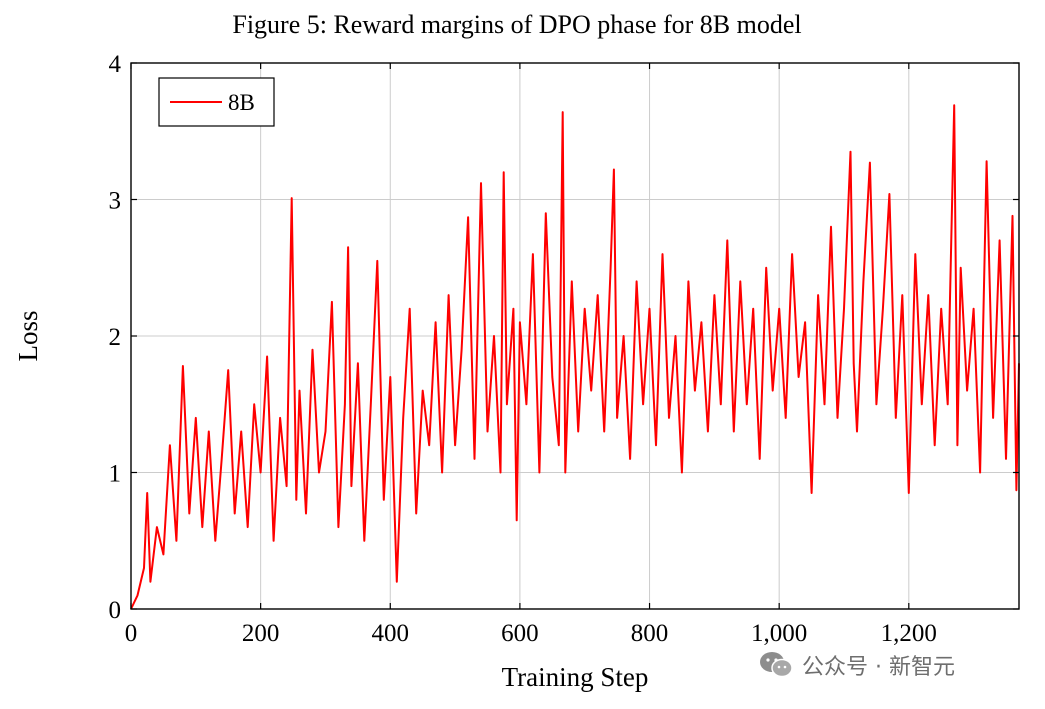  Describe the element at coordinates (776, 665) in the screenshot. I see `wechat-icon` at that location.